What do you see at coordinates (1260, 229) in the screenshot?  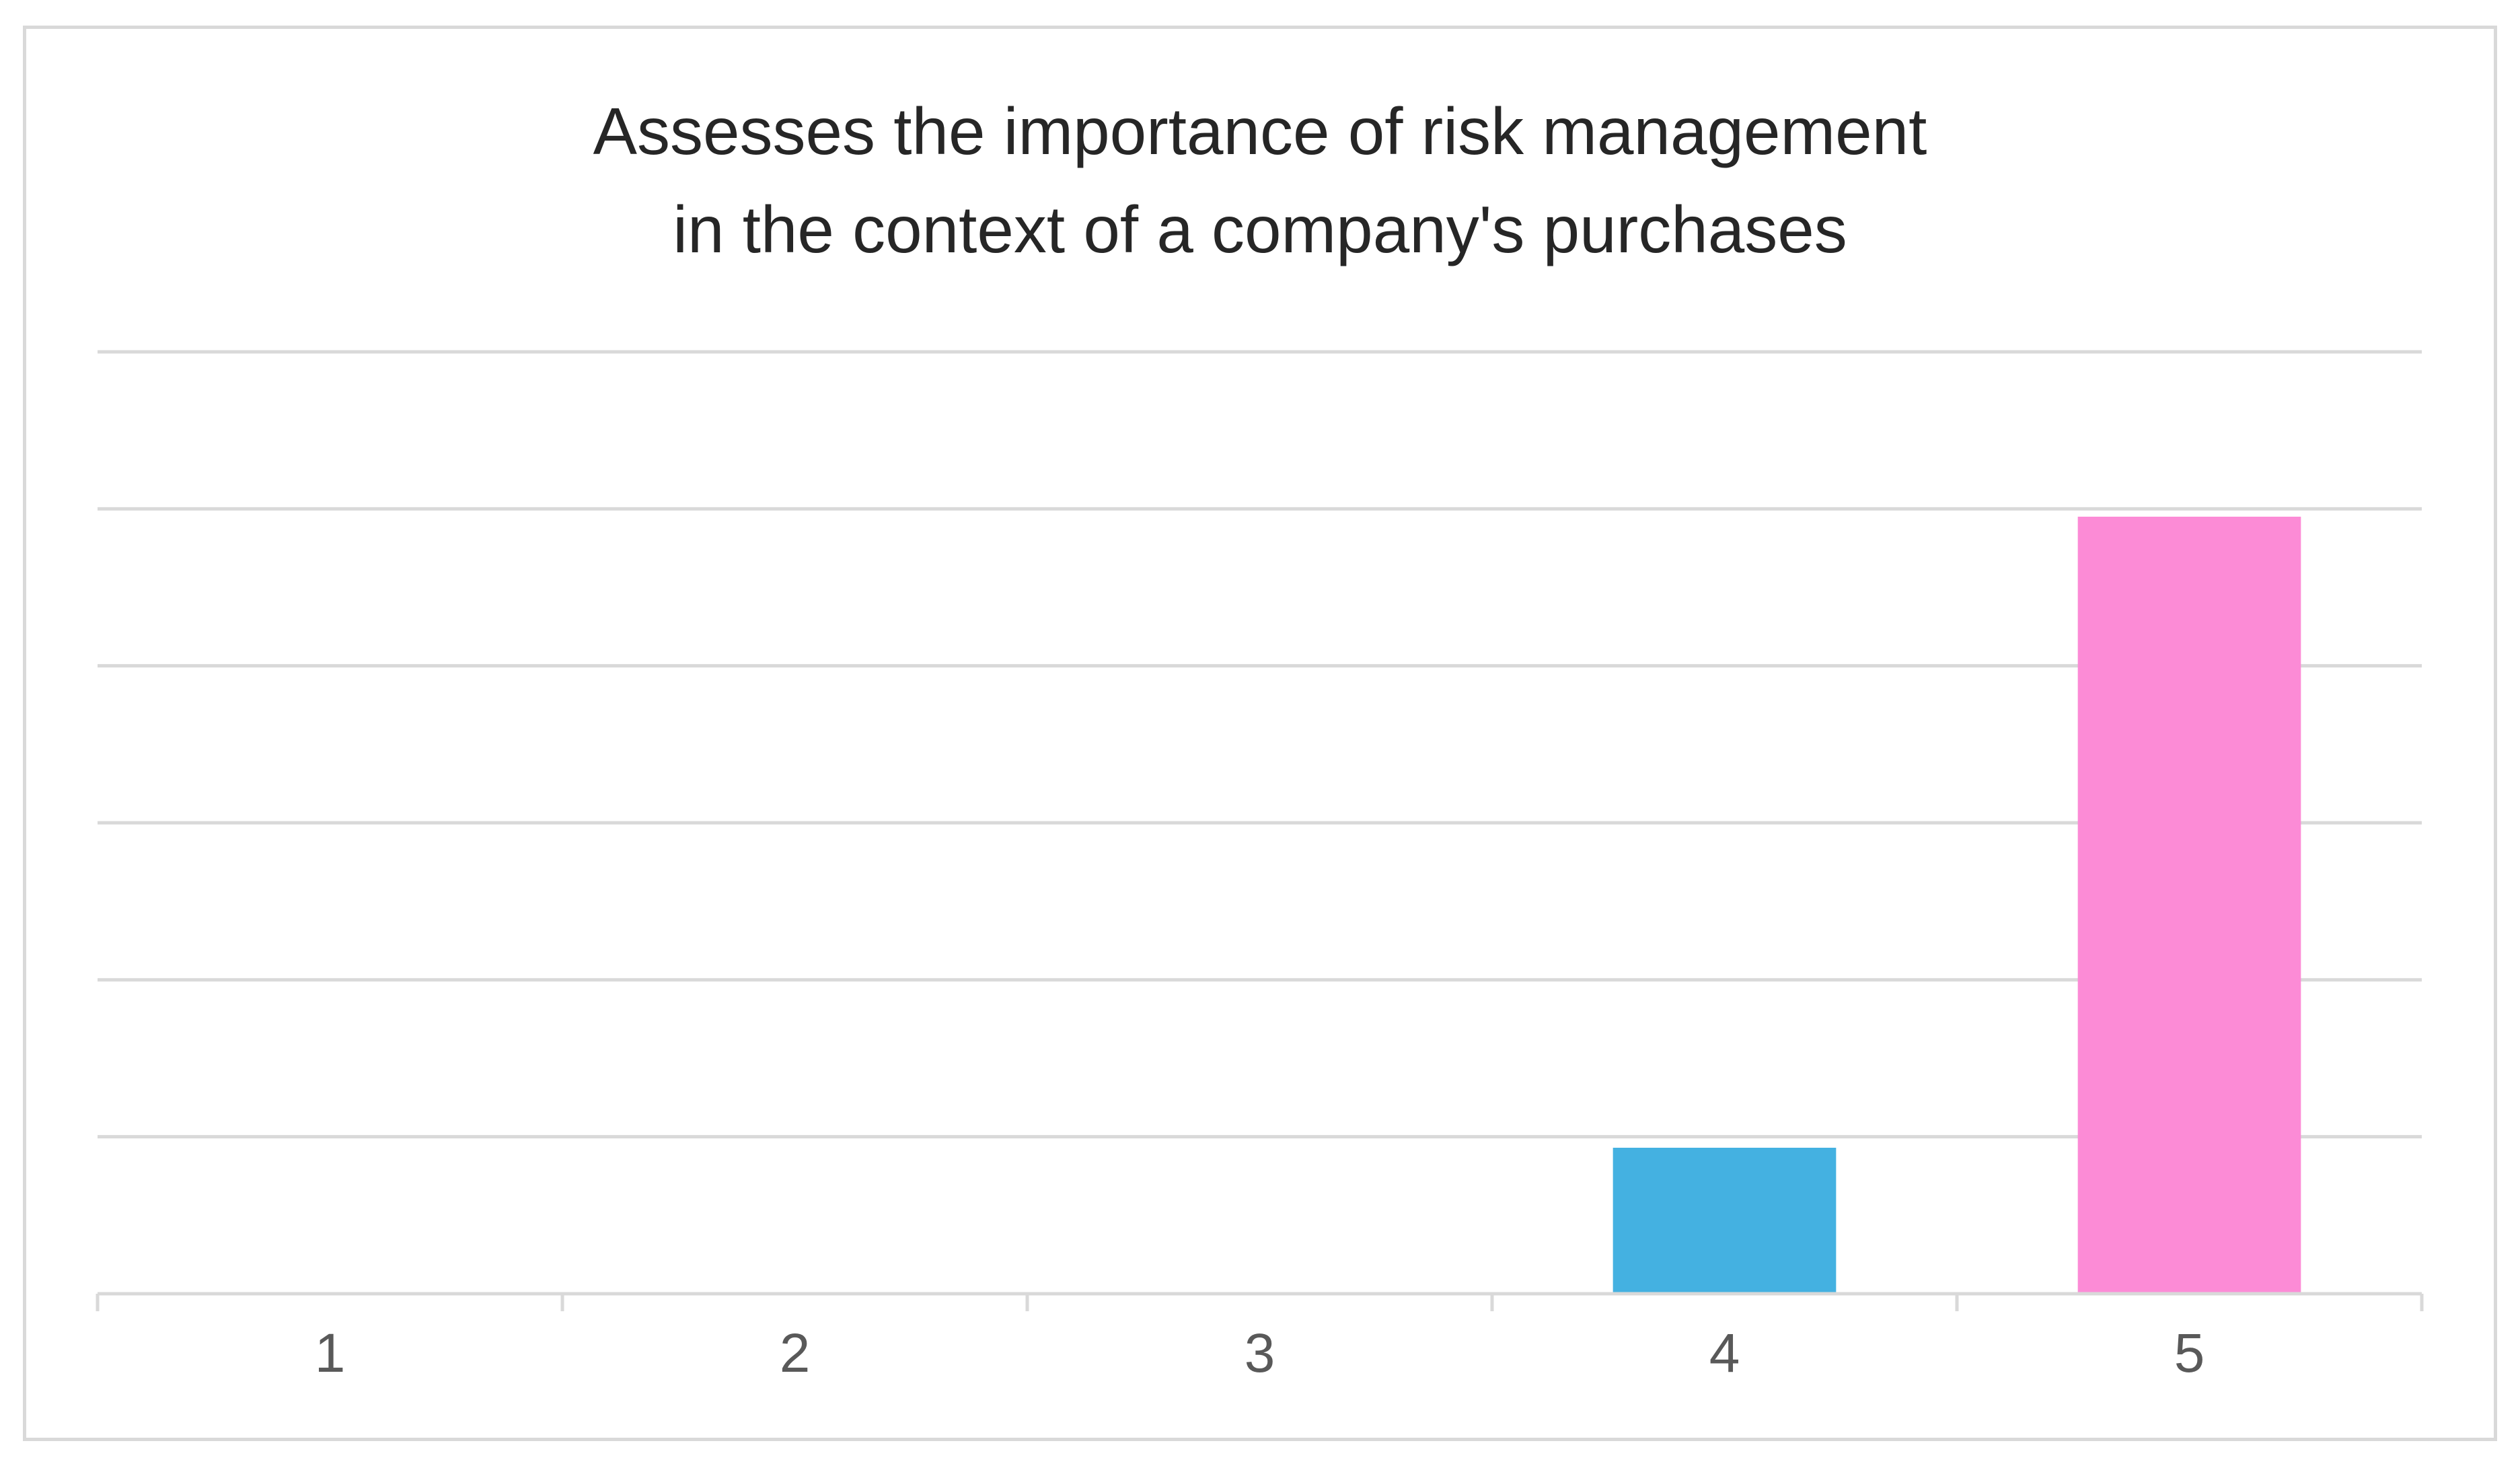 I see `chart-title-line-2: in the context of a company's purchases` at bounding box center [1260, 229].